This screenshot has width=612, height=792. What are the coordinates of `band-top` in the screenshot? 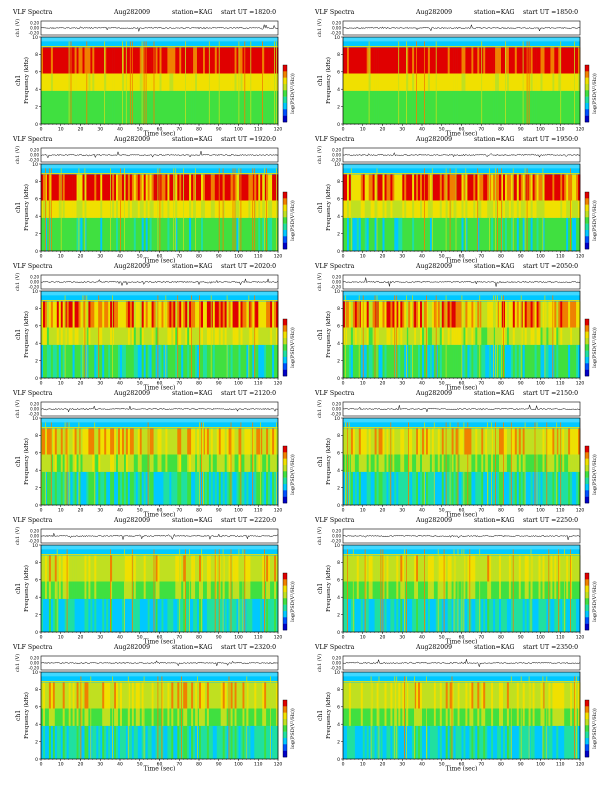 It's located at (159, 39).